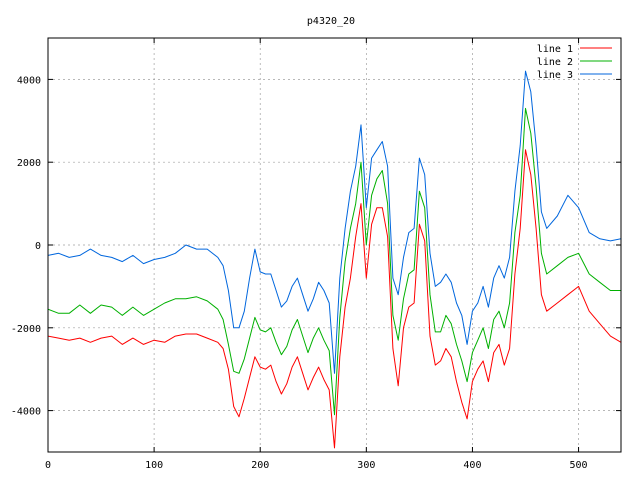 This screenshot has width=640, height=480. I want to click on legend-label-1: line 1, so click(555, 49).